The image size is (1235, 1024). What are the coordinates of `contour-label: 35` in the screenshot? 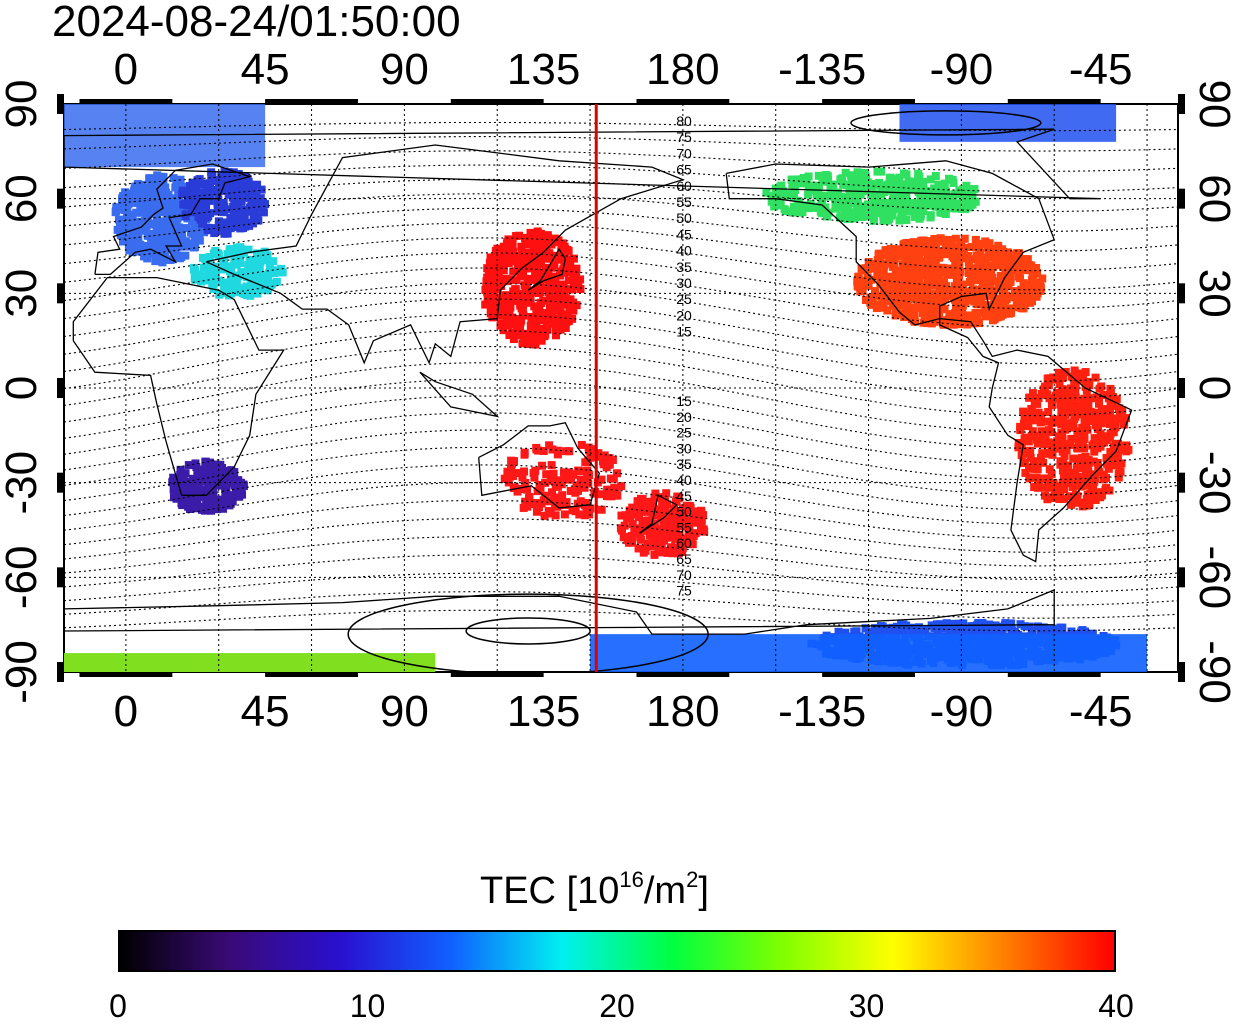 It's located at (684, 267).